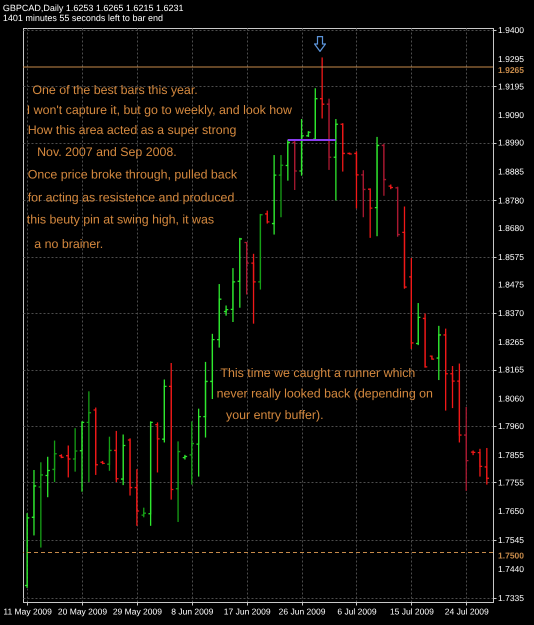 Image resolution: width=534 pixels, height=625 pixels. I want to click on y-tick-label: 1.9400, so click(511, 29).